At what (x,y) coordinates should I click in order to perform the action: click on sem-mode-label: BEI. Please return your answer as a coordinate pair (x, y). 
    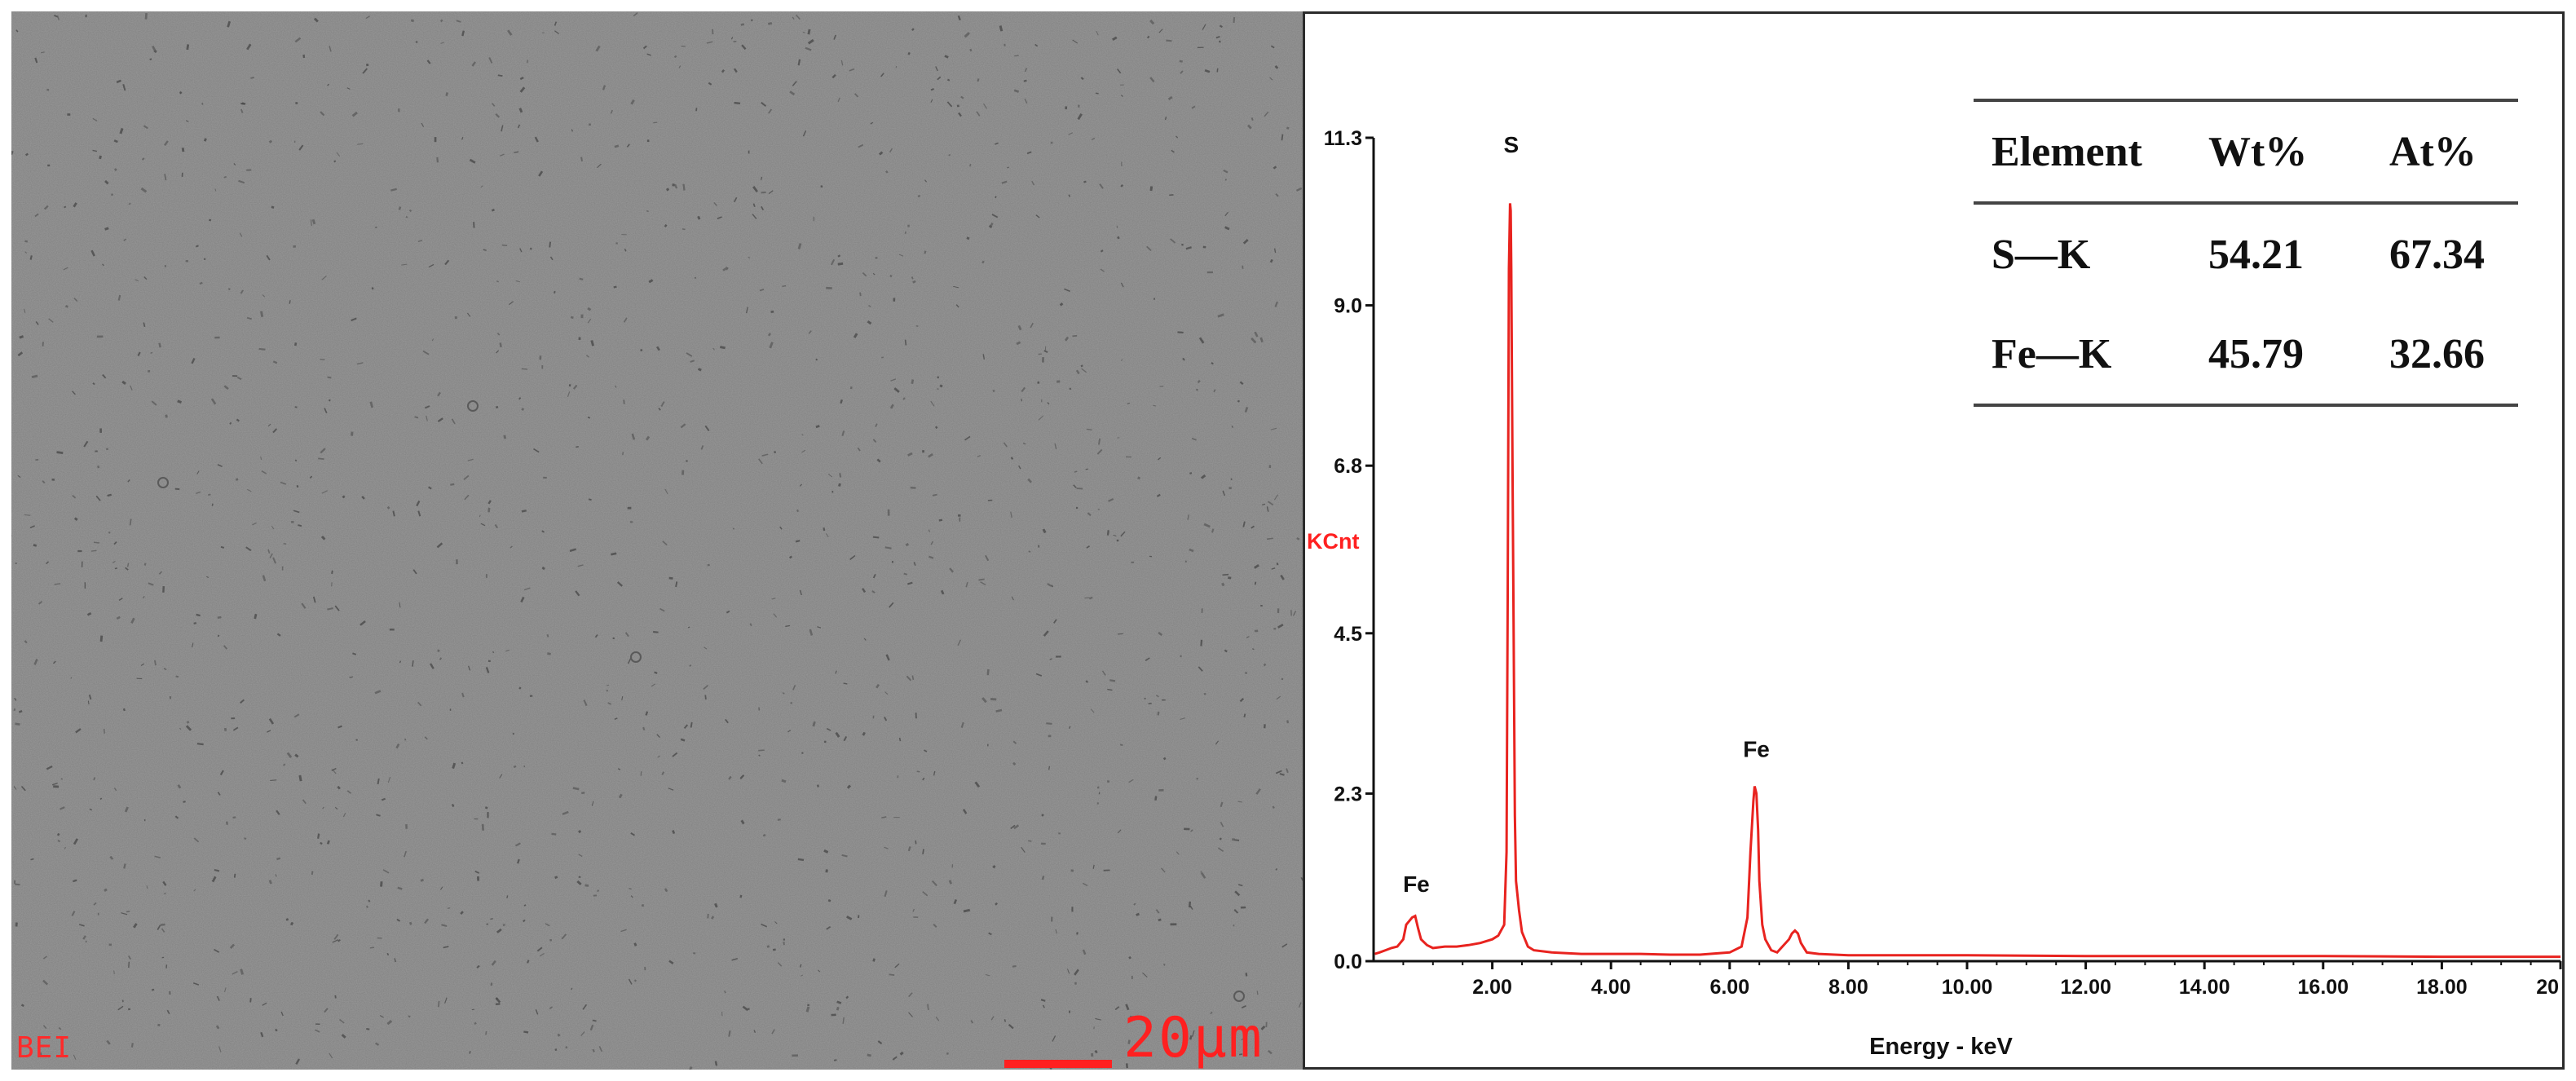
    Looking at the image, I should click on (44, 1048).